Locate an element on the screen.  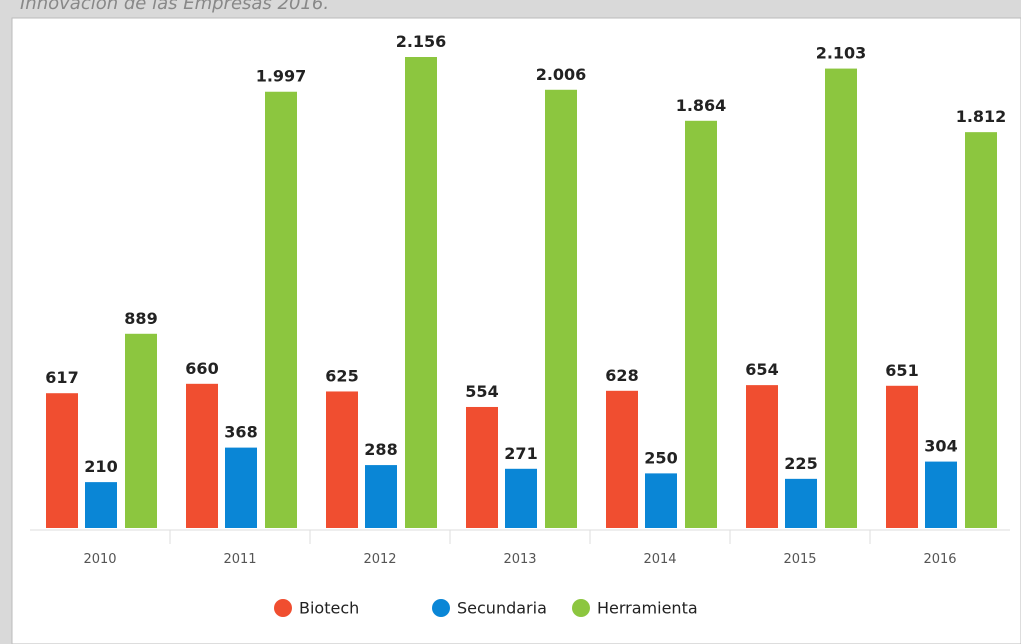
value-label: 654 is located at coordinates (761, 369).